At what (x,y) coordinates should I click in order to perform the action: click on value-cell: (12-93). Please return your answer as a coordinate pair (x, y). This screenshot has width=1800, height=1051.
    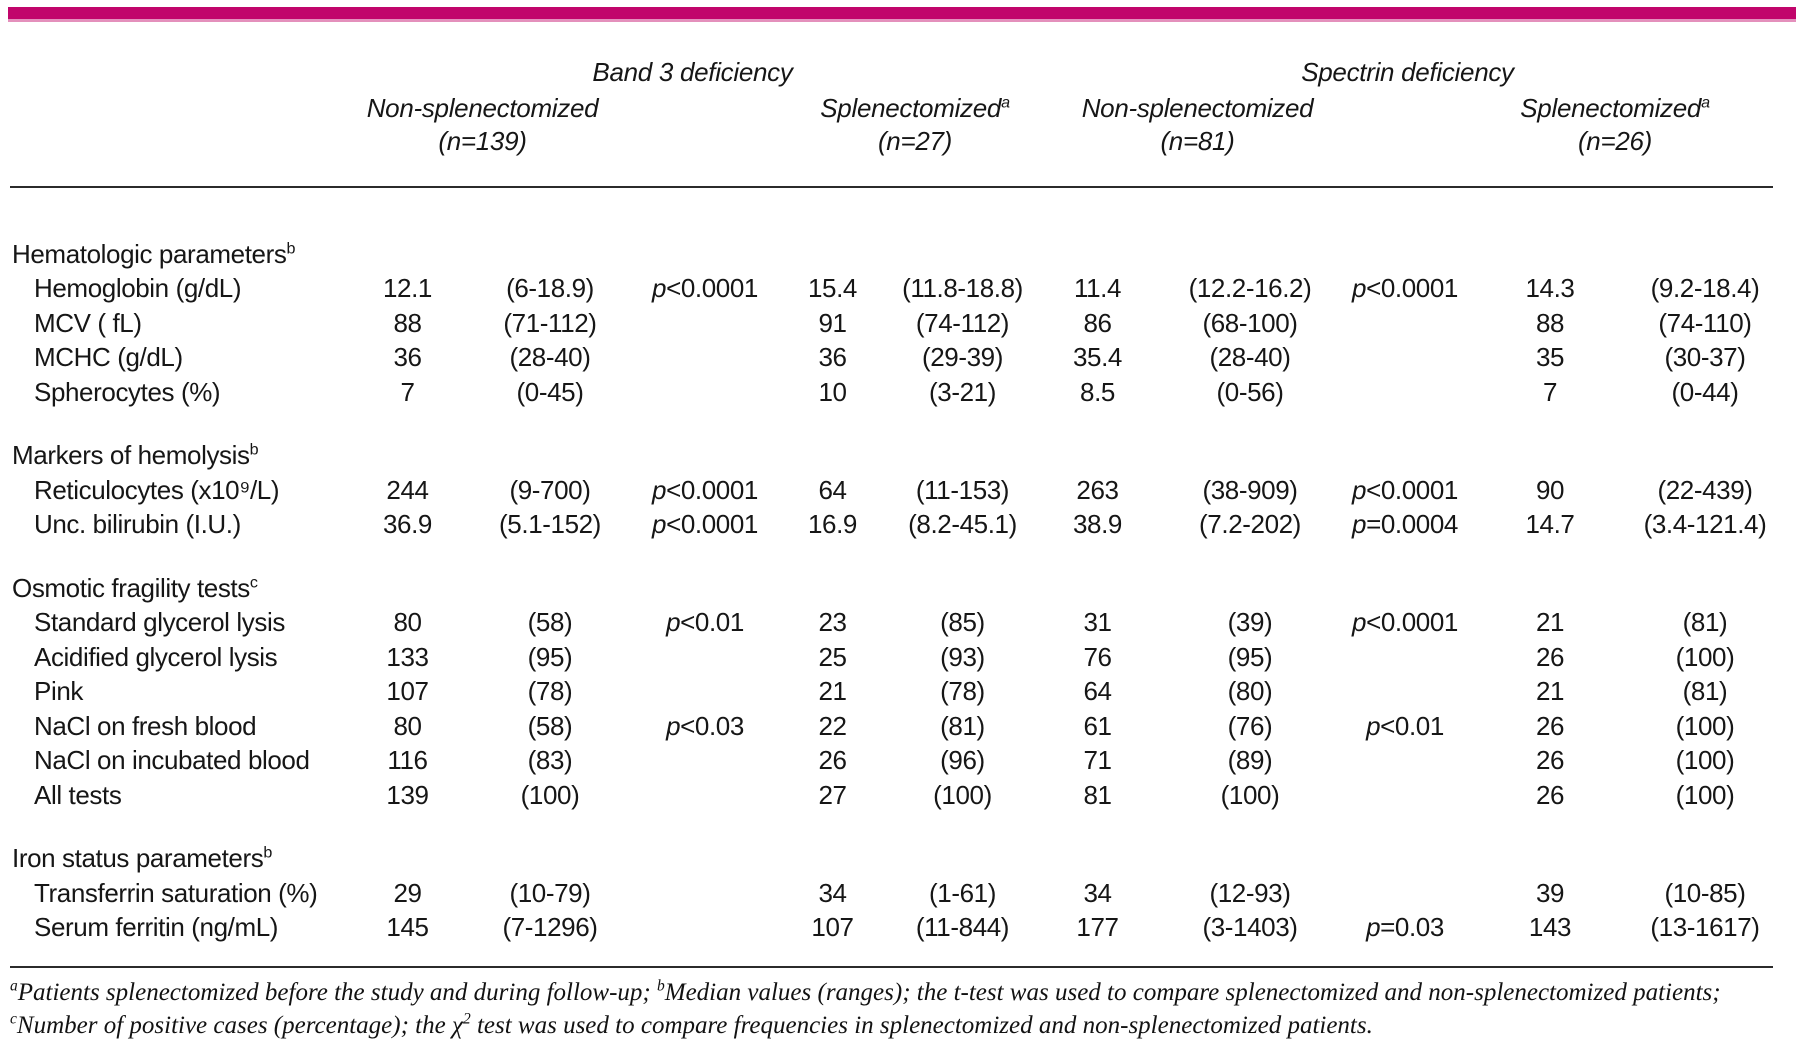
    Looking at the image, I should click on (1250, 892).